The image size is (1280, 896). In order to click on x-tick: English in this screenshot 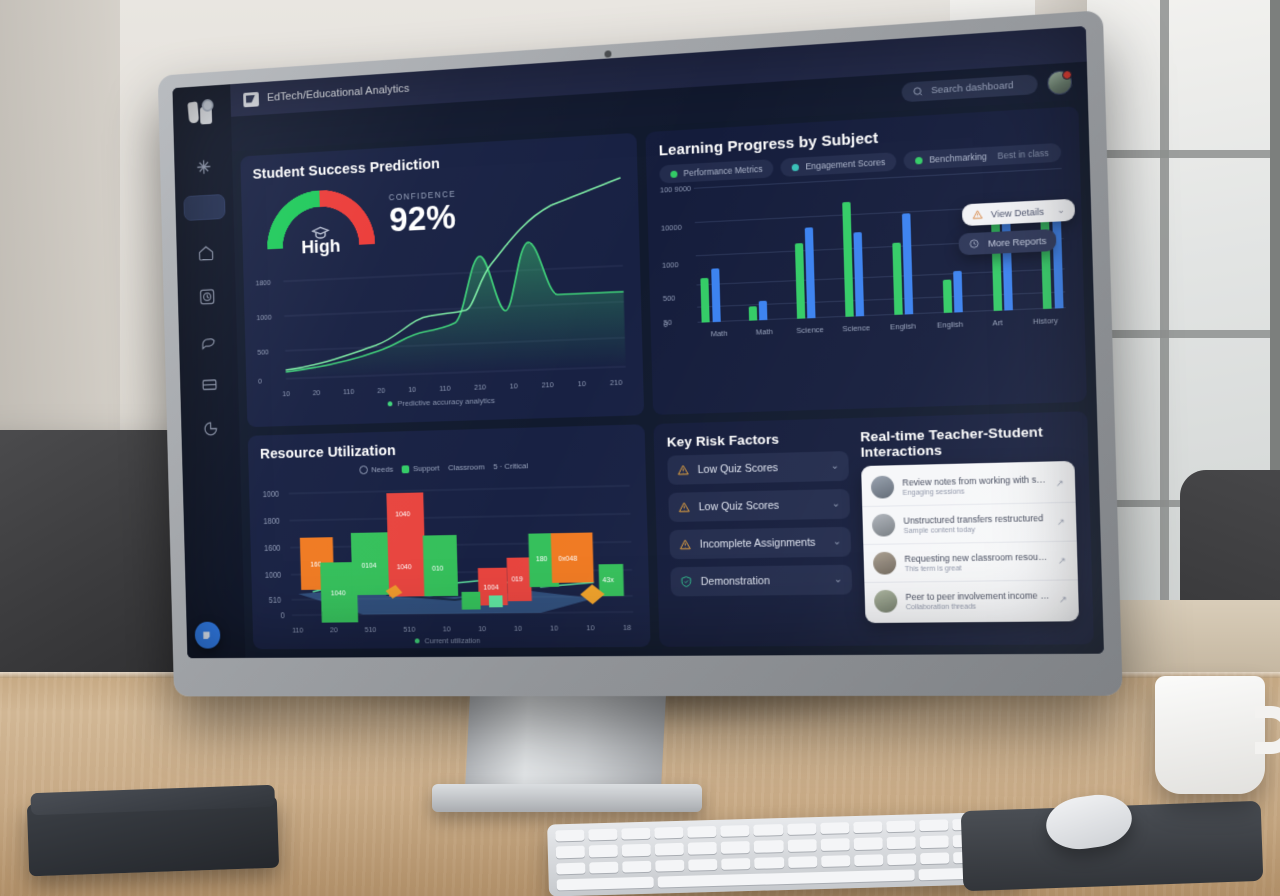, I will do `click(950, 324)`.